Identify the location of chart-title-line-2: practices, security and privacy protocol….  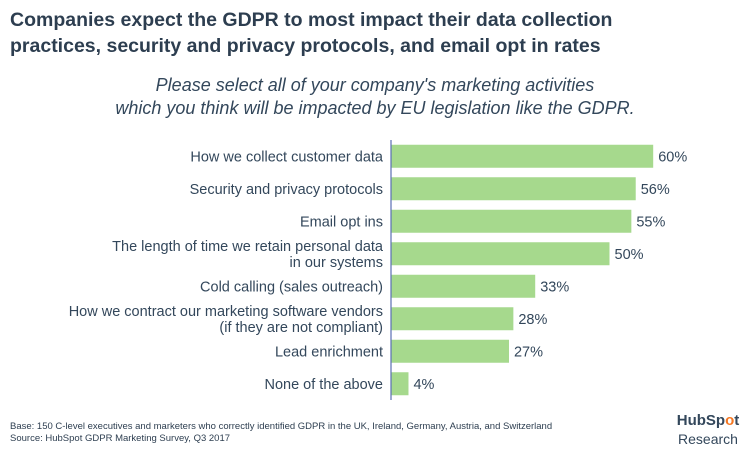
(305, 46).